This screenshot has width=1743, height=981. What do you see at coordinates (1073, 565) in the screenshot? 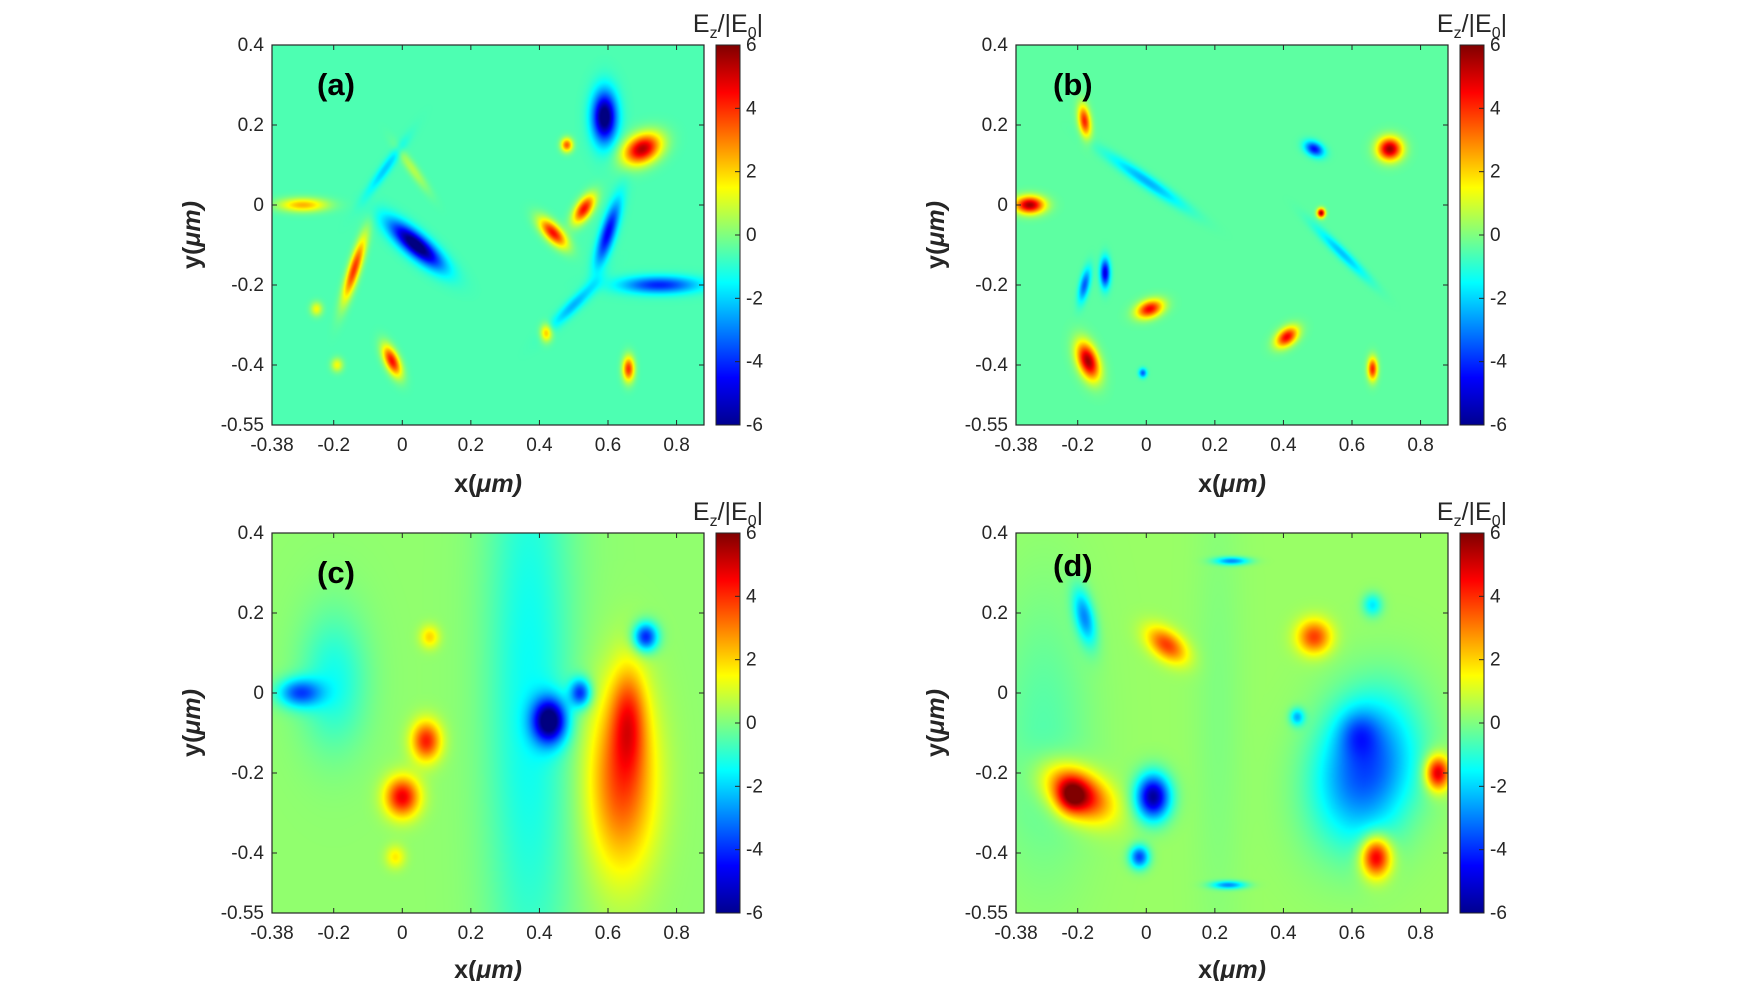
I see `panel-label: (d)` at bounding box center [1073, 565].